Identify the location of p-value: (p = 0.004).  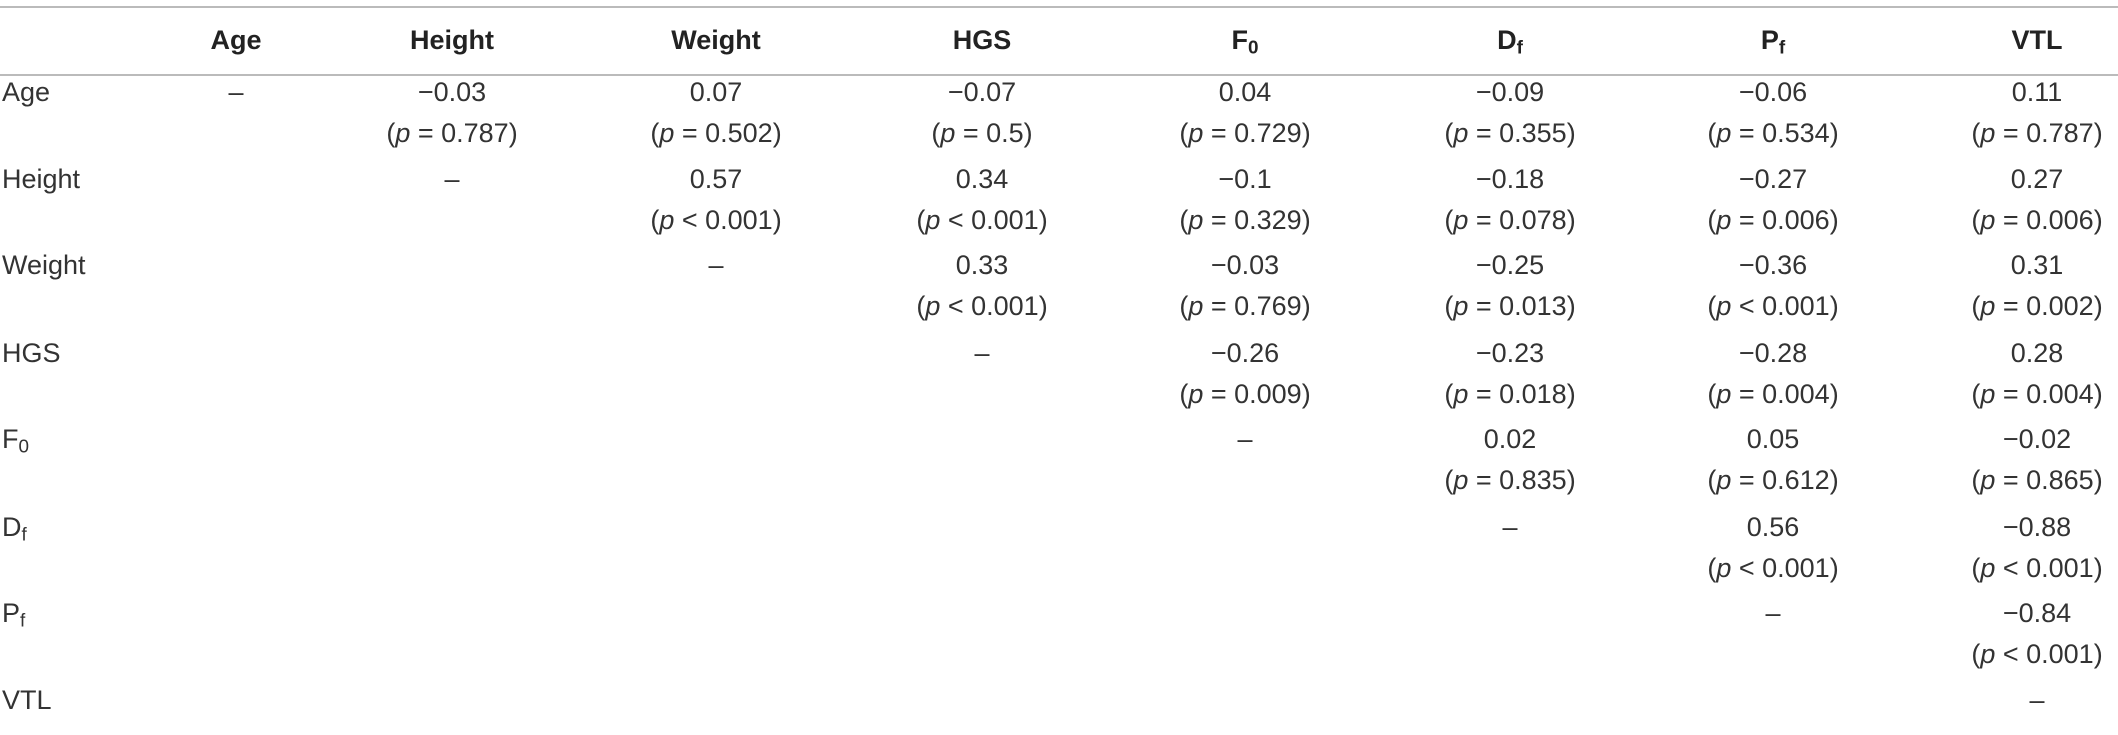
(1772, 394).